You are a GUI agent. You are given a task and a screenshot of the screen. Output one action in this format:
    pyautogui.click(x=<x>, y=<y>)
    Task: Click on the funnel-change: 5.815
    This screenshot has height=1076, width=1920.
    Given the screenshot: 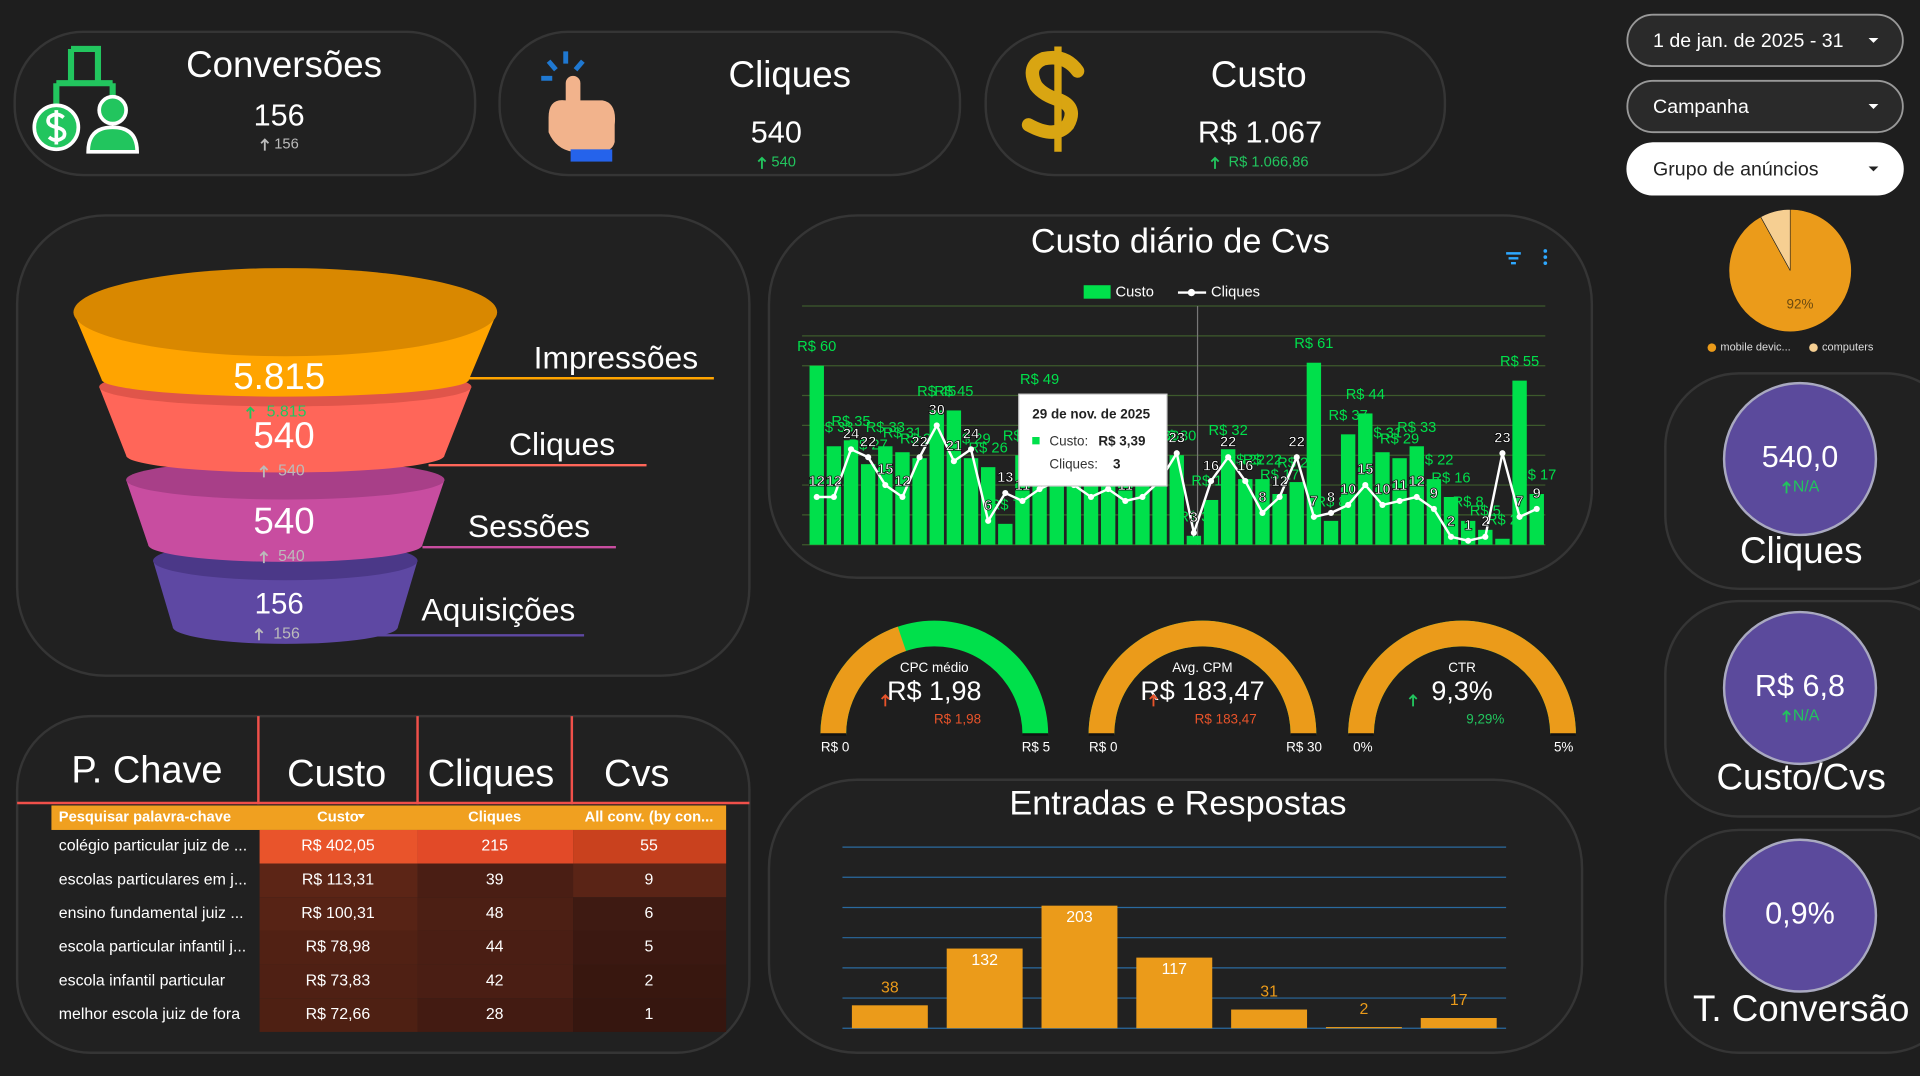 What is the action you would take?
    pyautogui.click(x=287, y=412)
    